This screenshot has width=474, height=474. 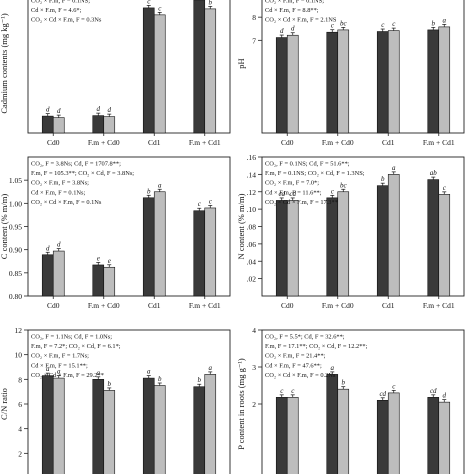 What do you see at coordinates (53, 305) in the screenshot?
I see `panel-3-xtick-label: Cd0` at bounding box center [53, 305].